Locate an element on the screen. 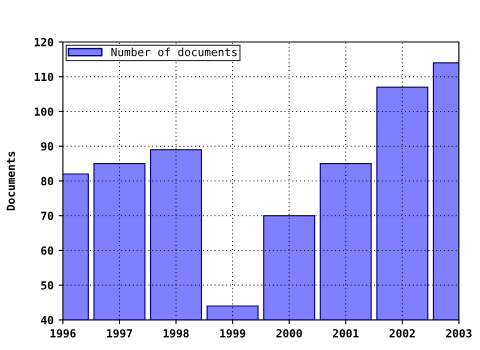 This screenshot has width=480, height=350. x-tick-label: 2003 is located at coordinates (459, 333).